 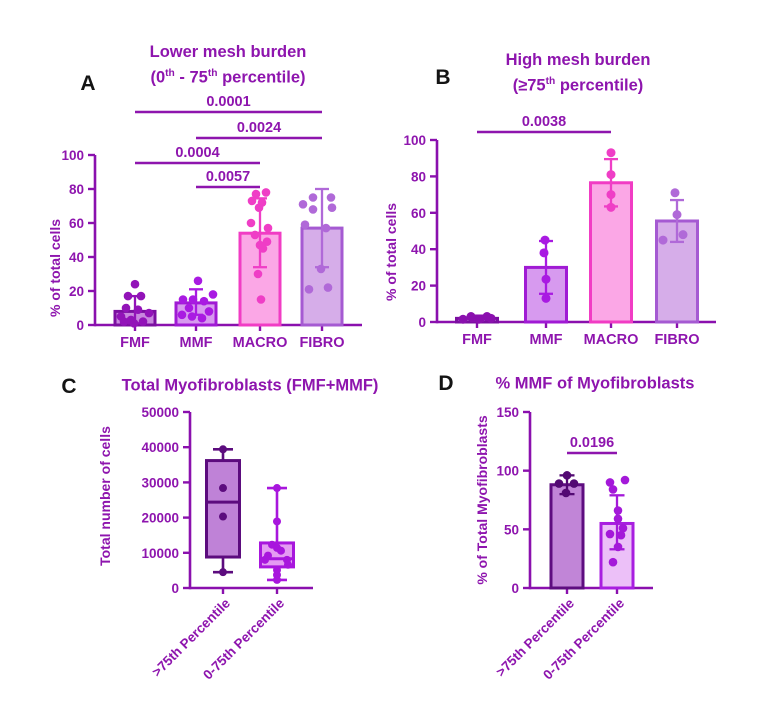 What do you see at coordinates (160, 482) in the screenshot?
I see `y-tick-label: 30000` at bounding box center [160, 482].